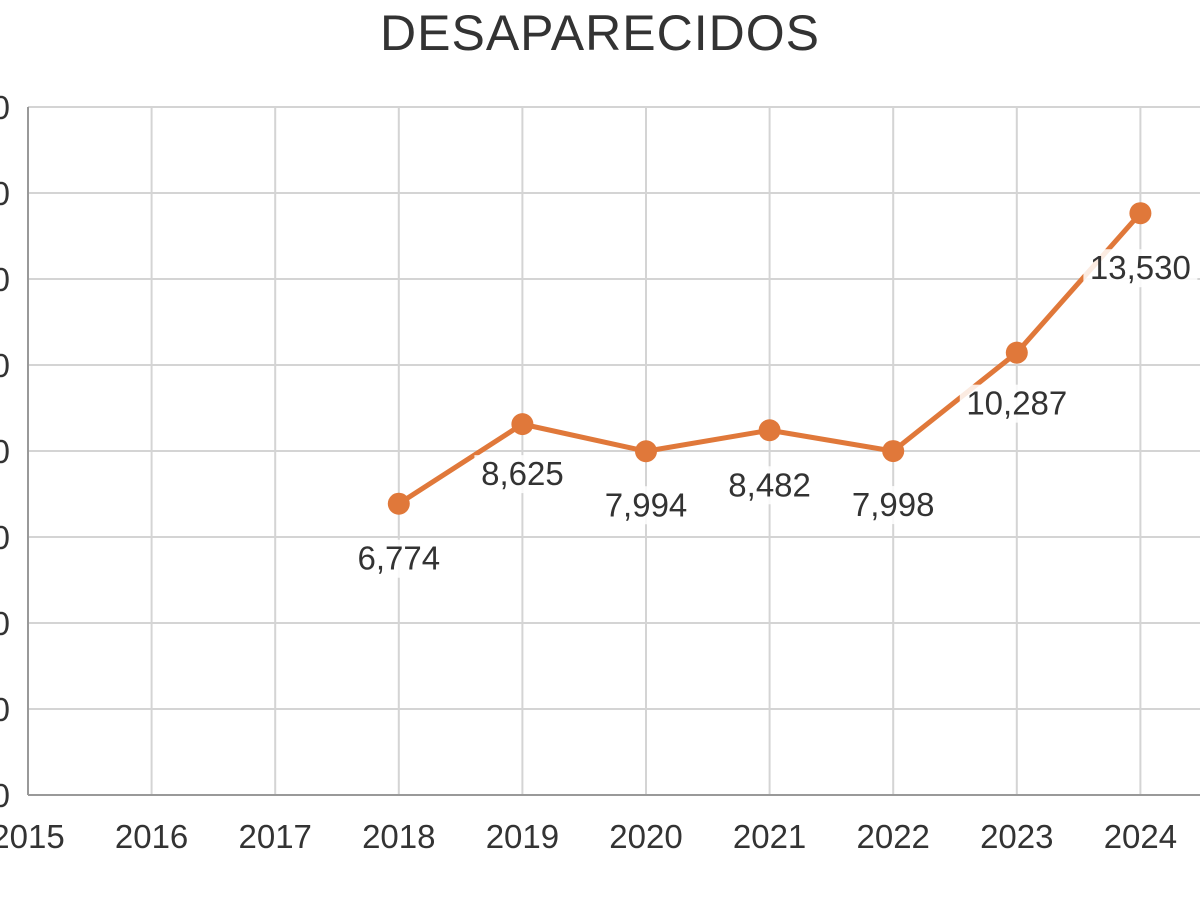 The width and height of the screenshot is (1200, 900). Describe the element at coordinates (600, 33) in the screenshot. I see `chart-title: DESAPARECIDOS` at that location.